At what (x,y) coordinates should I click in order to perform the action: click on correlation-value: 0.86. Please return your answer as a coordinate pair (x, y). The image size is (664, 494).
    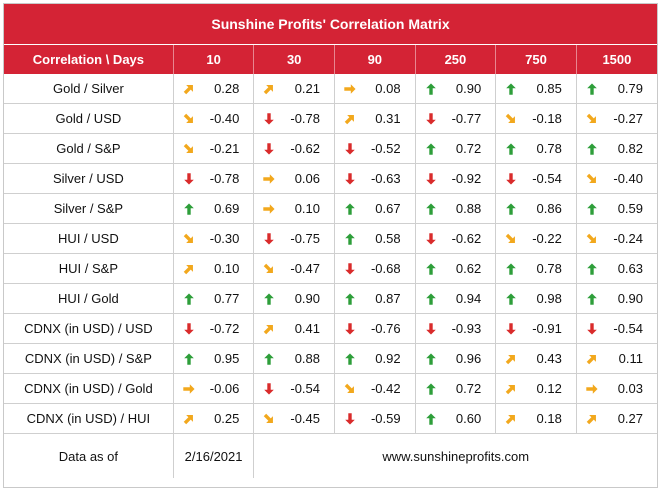
    Looking at the image, I should click on (549, 208).